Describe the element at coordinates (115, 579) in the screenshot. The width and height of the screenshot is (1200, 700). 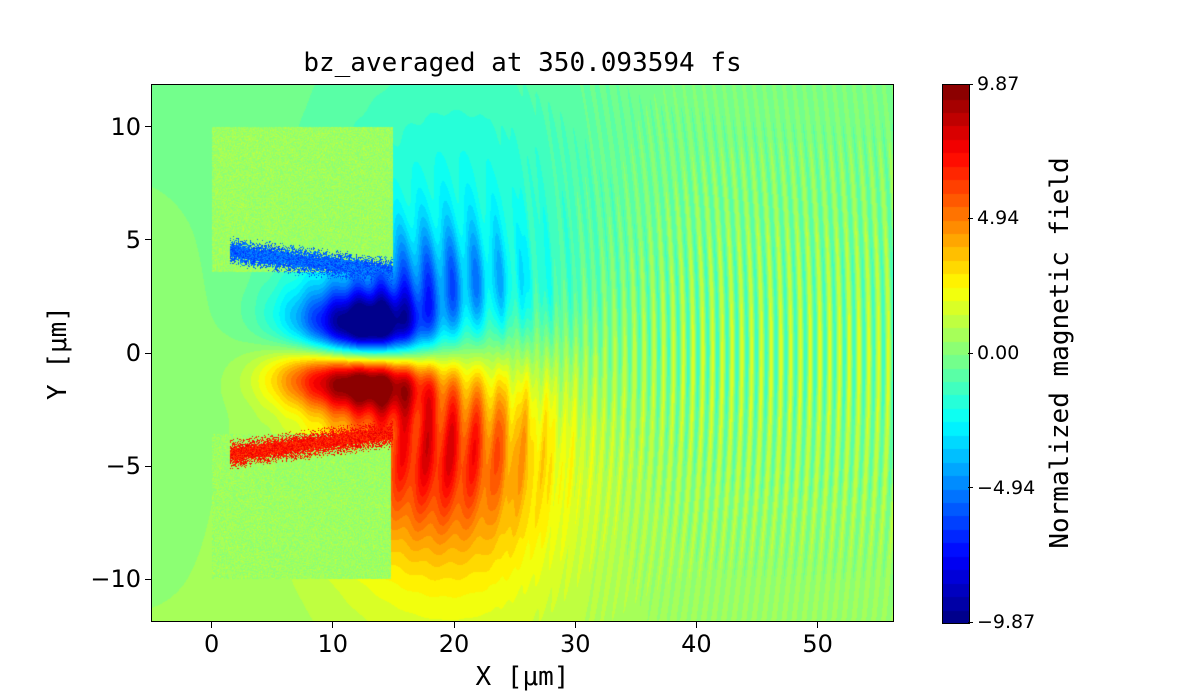
I see `y-tick-label: −10` at that location.